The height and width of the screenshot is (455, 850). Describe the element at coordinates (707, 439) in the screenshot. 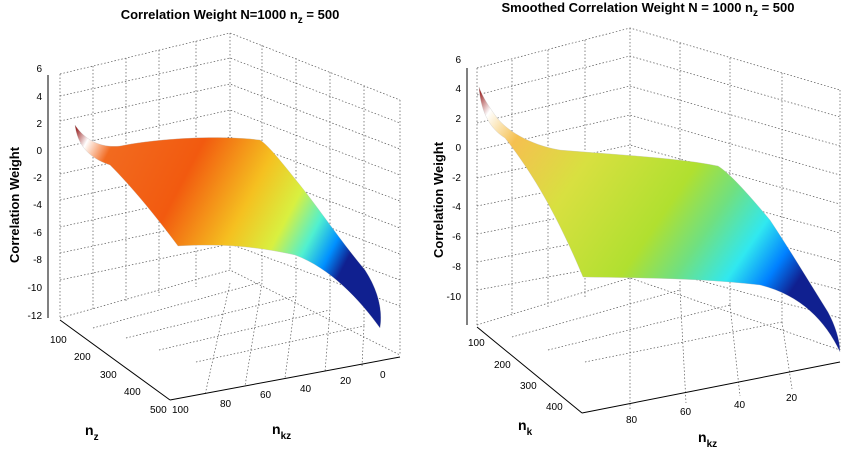

I see `right-nkz-label: nkz` at that location.